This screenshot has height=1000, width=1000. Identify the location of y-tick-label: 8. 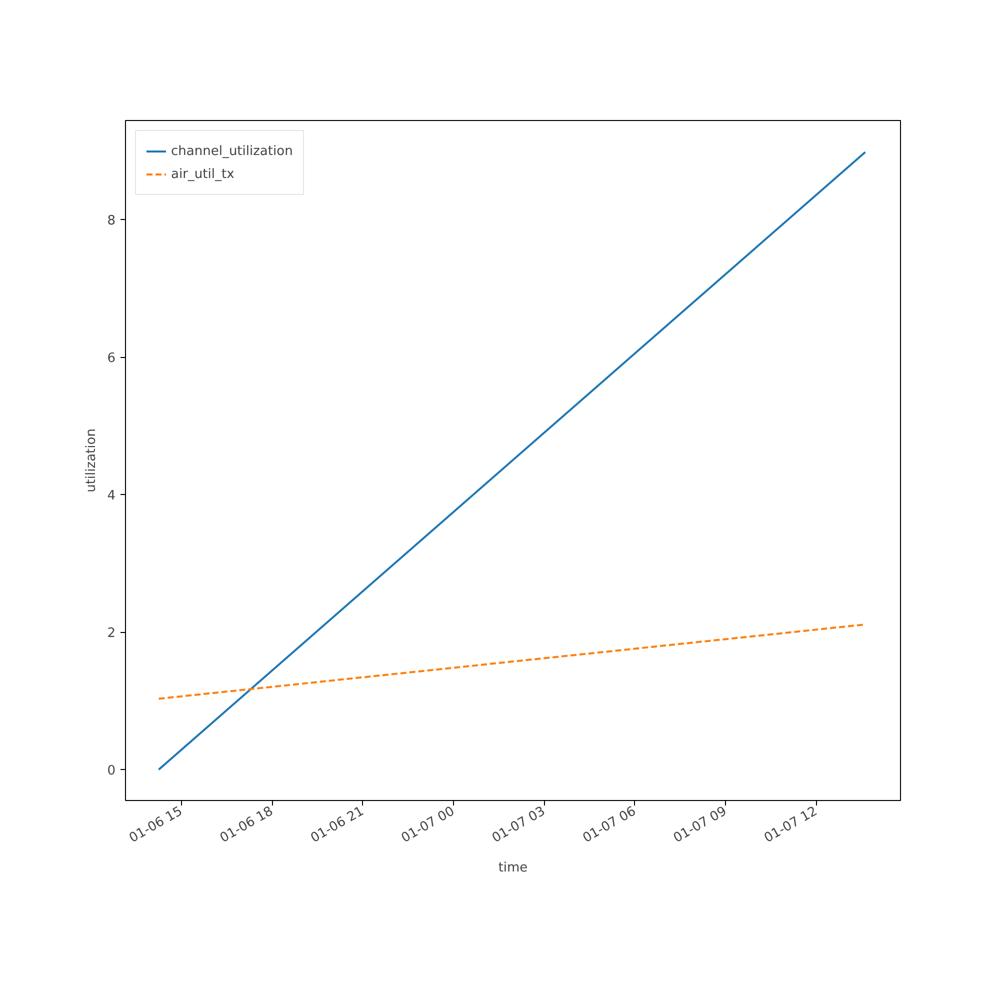
(111, 221).